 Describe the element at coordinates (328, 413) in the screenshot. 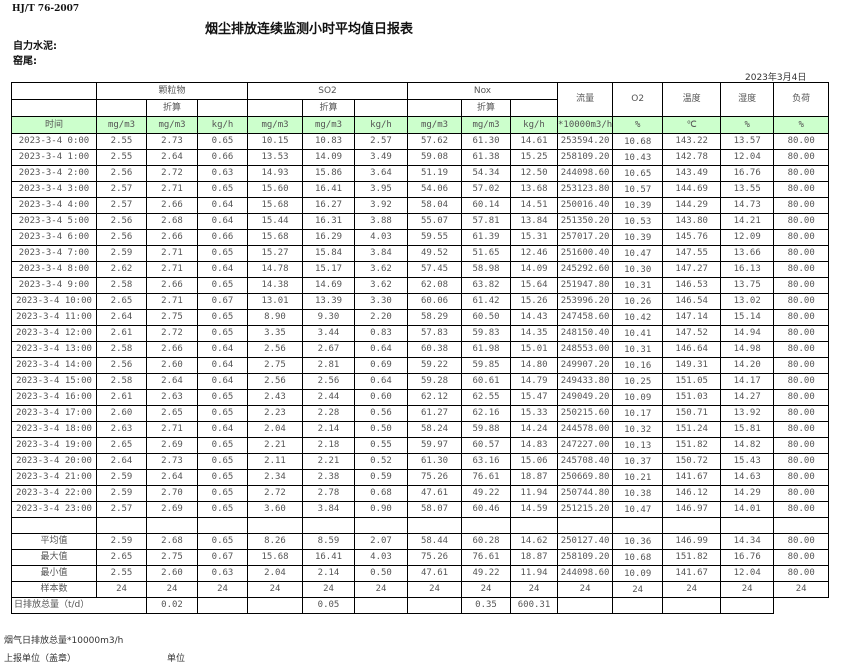

I see `table-cell: 2.28` at that location.